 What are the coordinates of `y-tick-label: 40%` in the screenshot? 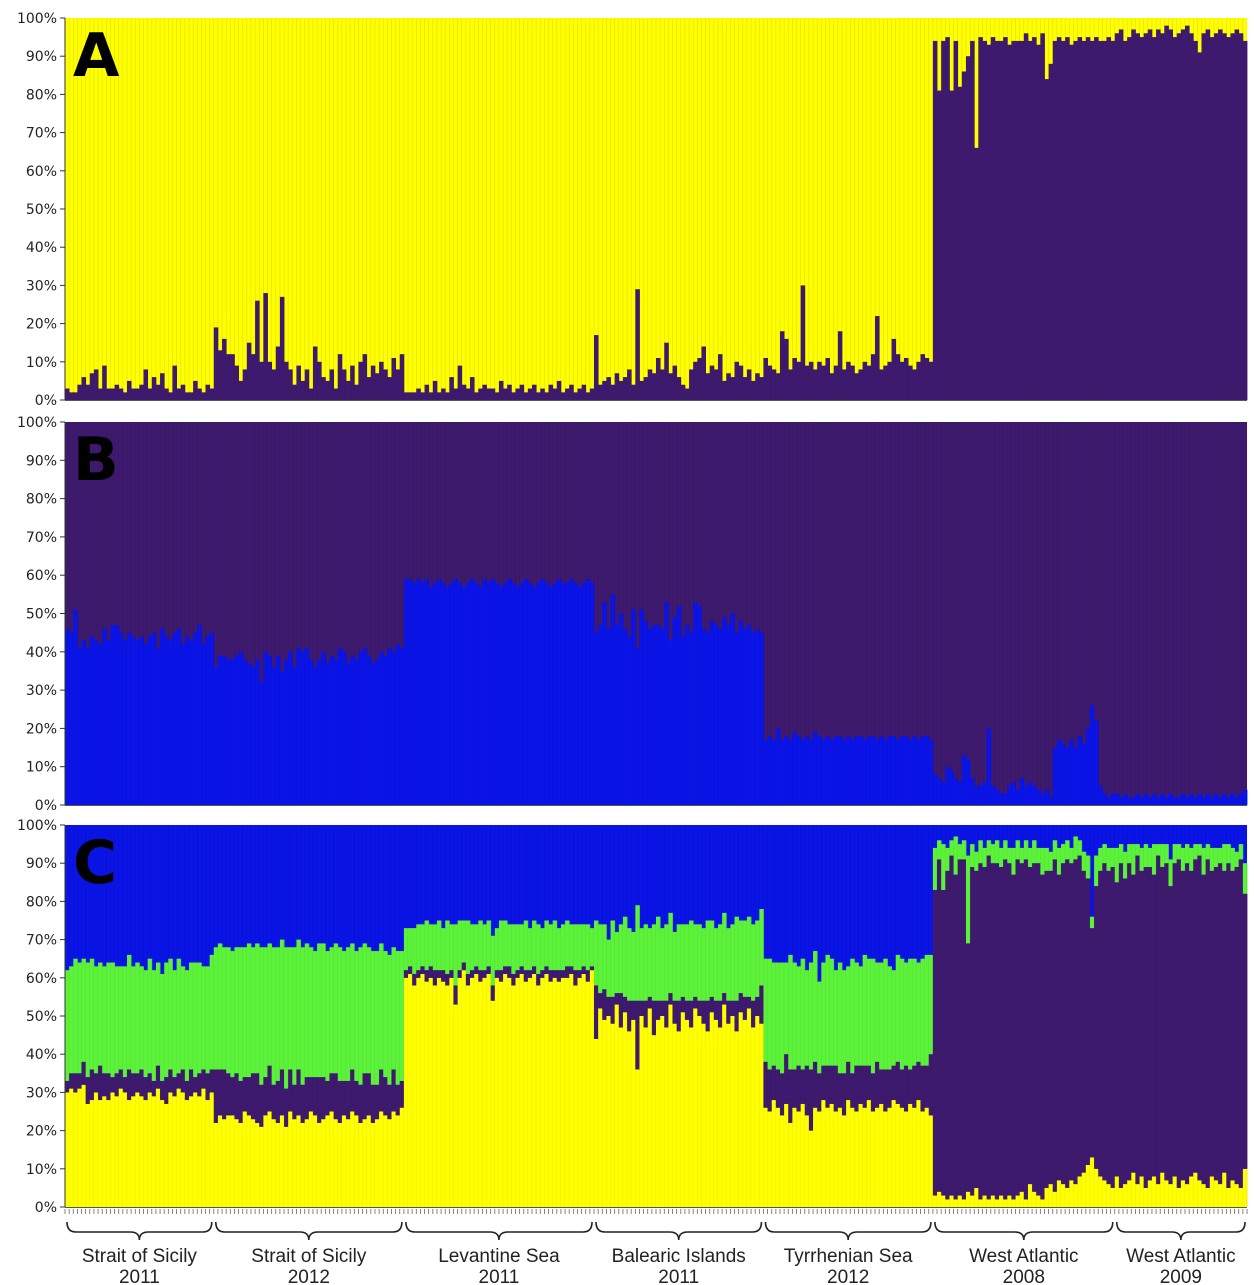 It's located at (41, 248).